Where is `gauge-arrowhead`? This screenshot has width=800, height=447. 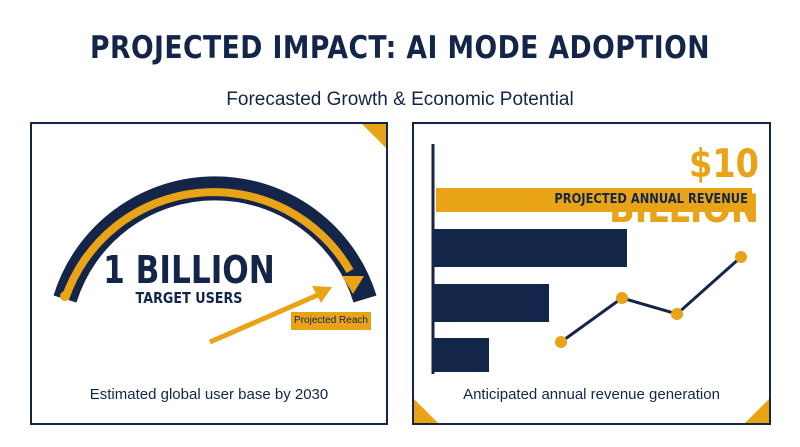 gauge-arrowhead is located at coordinates (353, 285).